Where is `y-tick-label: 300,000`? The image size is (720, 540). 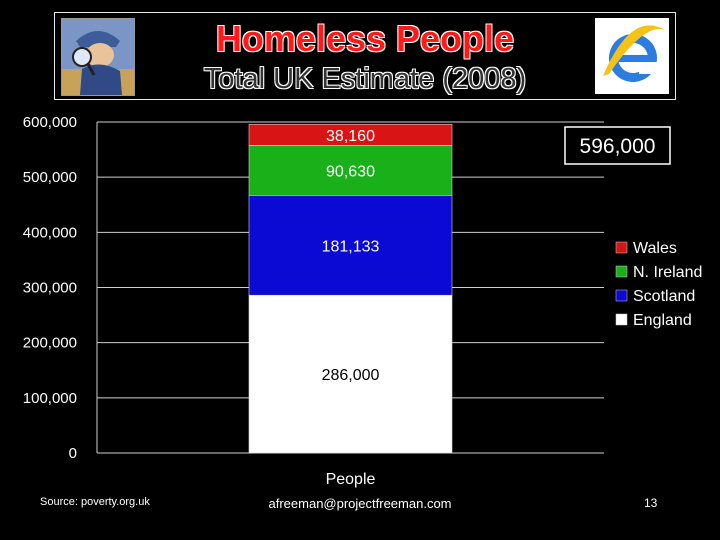 y-tick-label: 300,000 is located at coordinates (50, 288).